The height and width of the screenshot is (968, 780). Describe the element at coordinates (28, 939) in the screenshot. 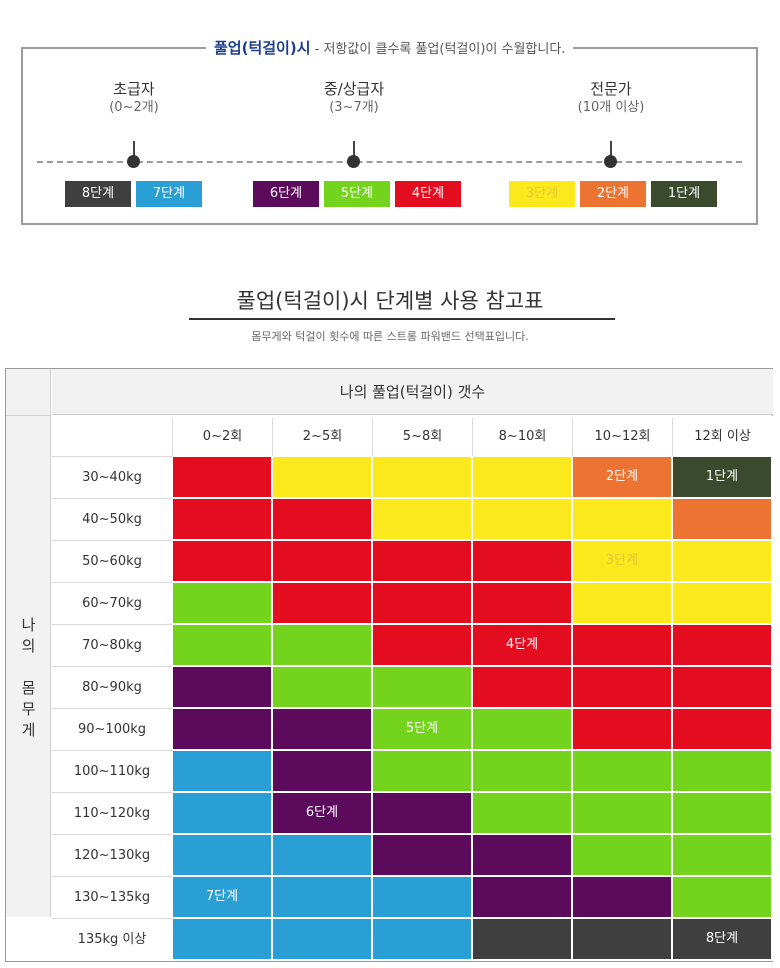

I see `side-blank-corner` at that location.